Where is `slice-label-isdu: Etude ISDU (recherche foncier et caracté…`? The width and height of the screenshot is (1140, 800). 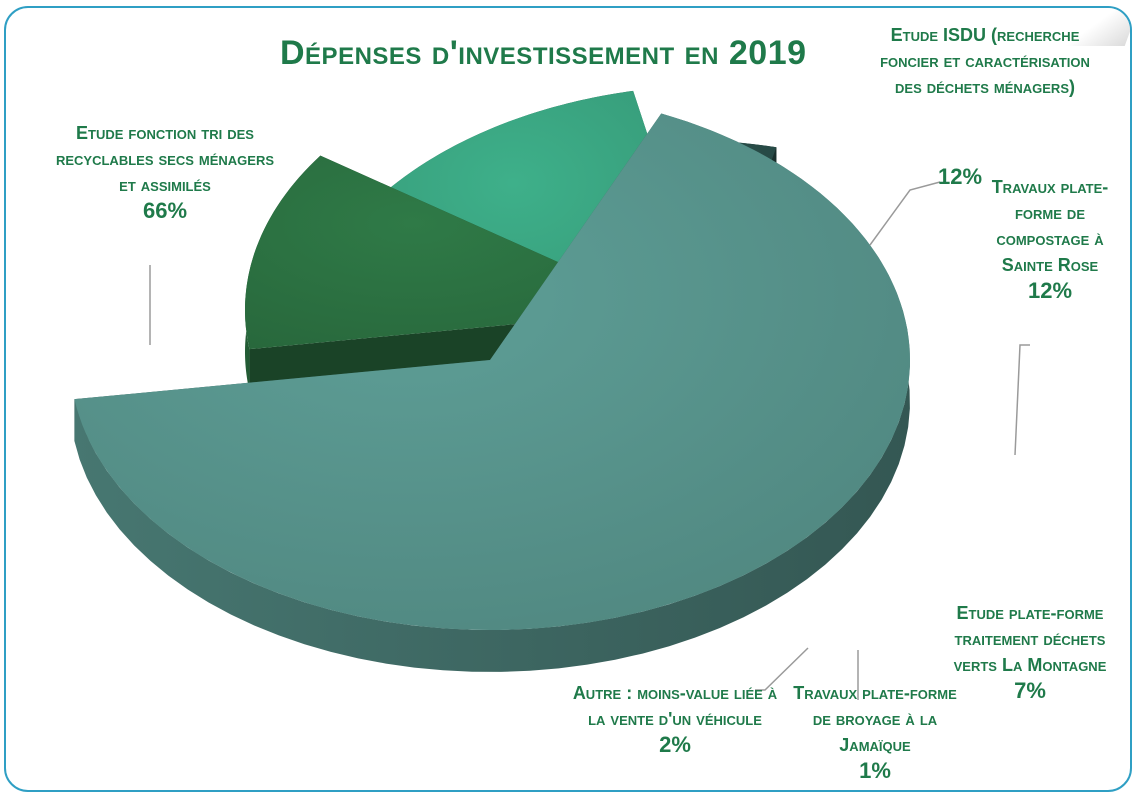 slice-label-isdu: Etude ISDU (recherche foncier et caracté… is located at coordinates (985, 61).